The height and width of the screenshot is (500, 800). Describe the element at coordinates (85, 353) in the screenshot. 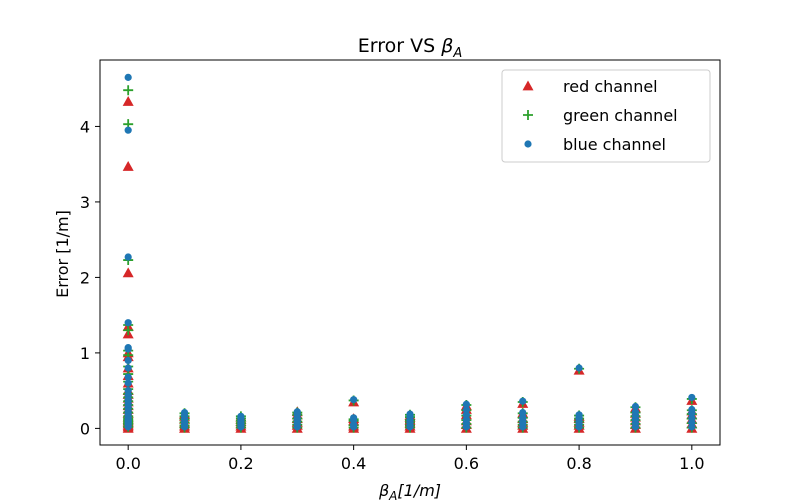

I see `y-tick-label: 1` at that location.